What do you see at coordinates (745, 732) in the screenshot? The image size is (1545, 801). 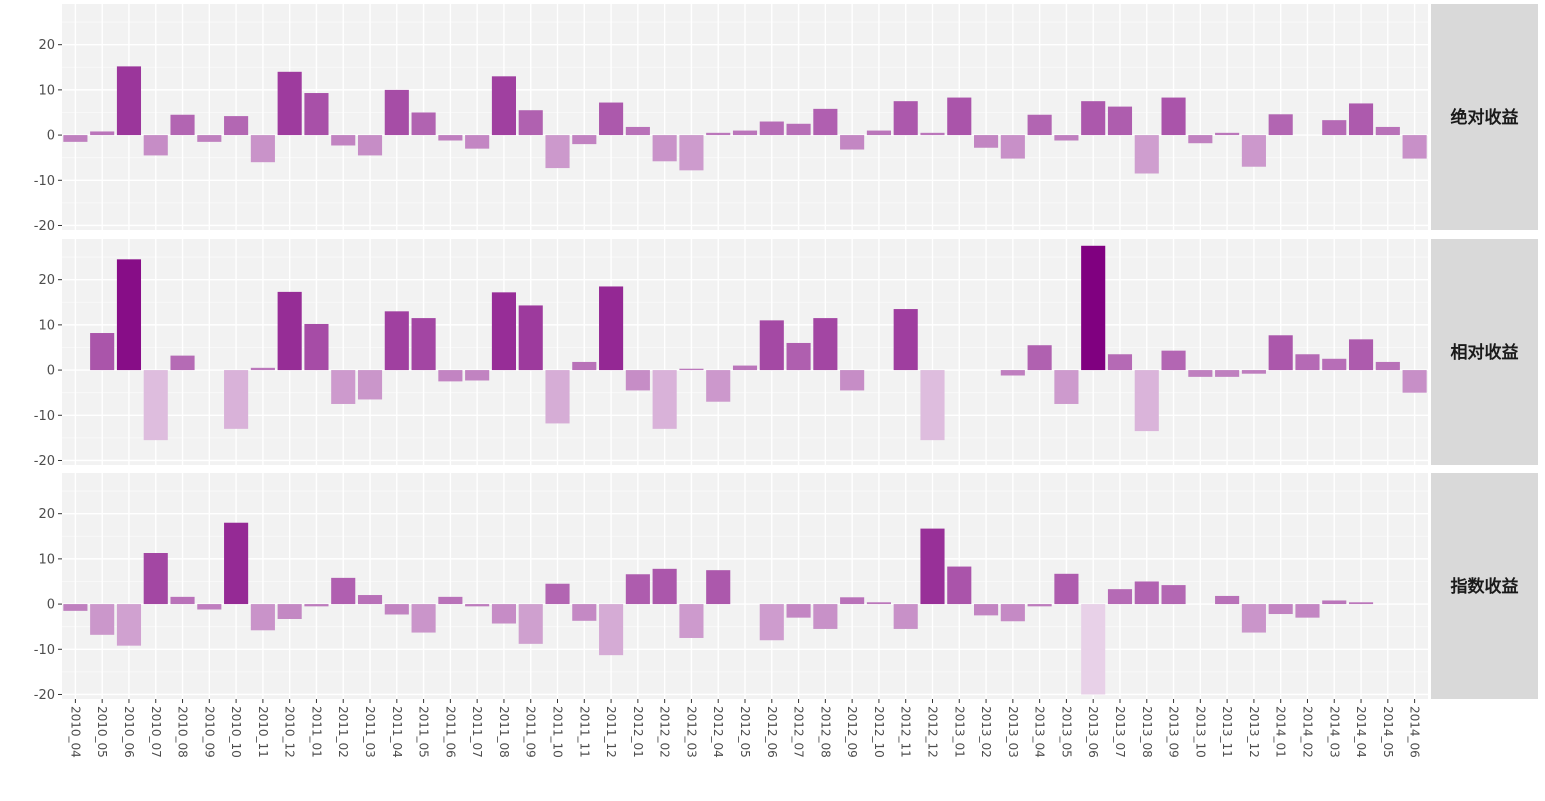 I see `x-tick-label: 2012_05` at bounding box center [745, 732].